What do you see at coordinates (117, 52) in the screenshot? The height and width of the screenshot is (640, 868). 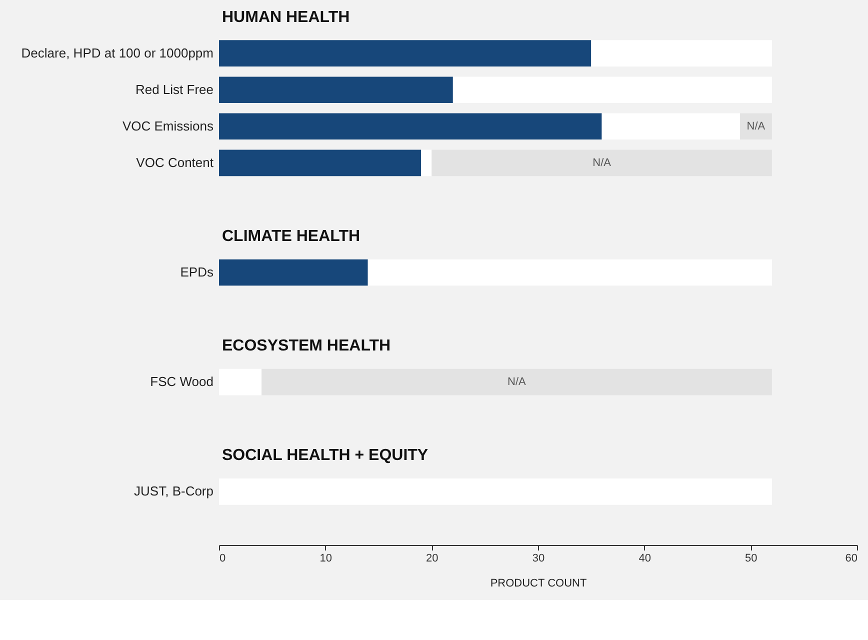 I see `y-tick-label: Declare, HPD at 100 or 1000ppm` at bounding box center [117, 52].